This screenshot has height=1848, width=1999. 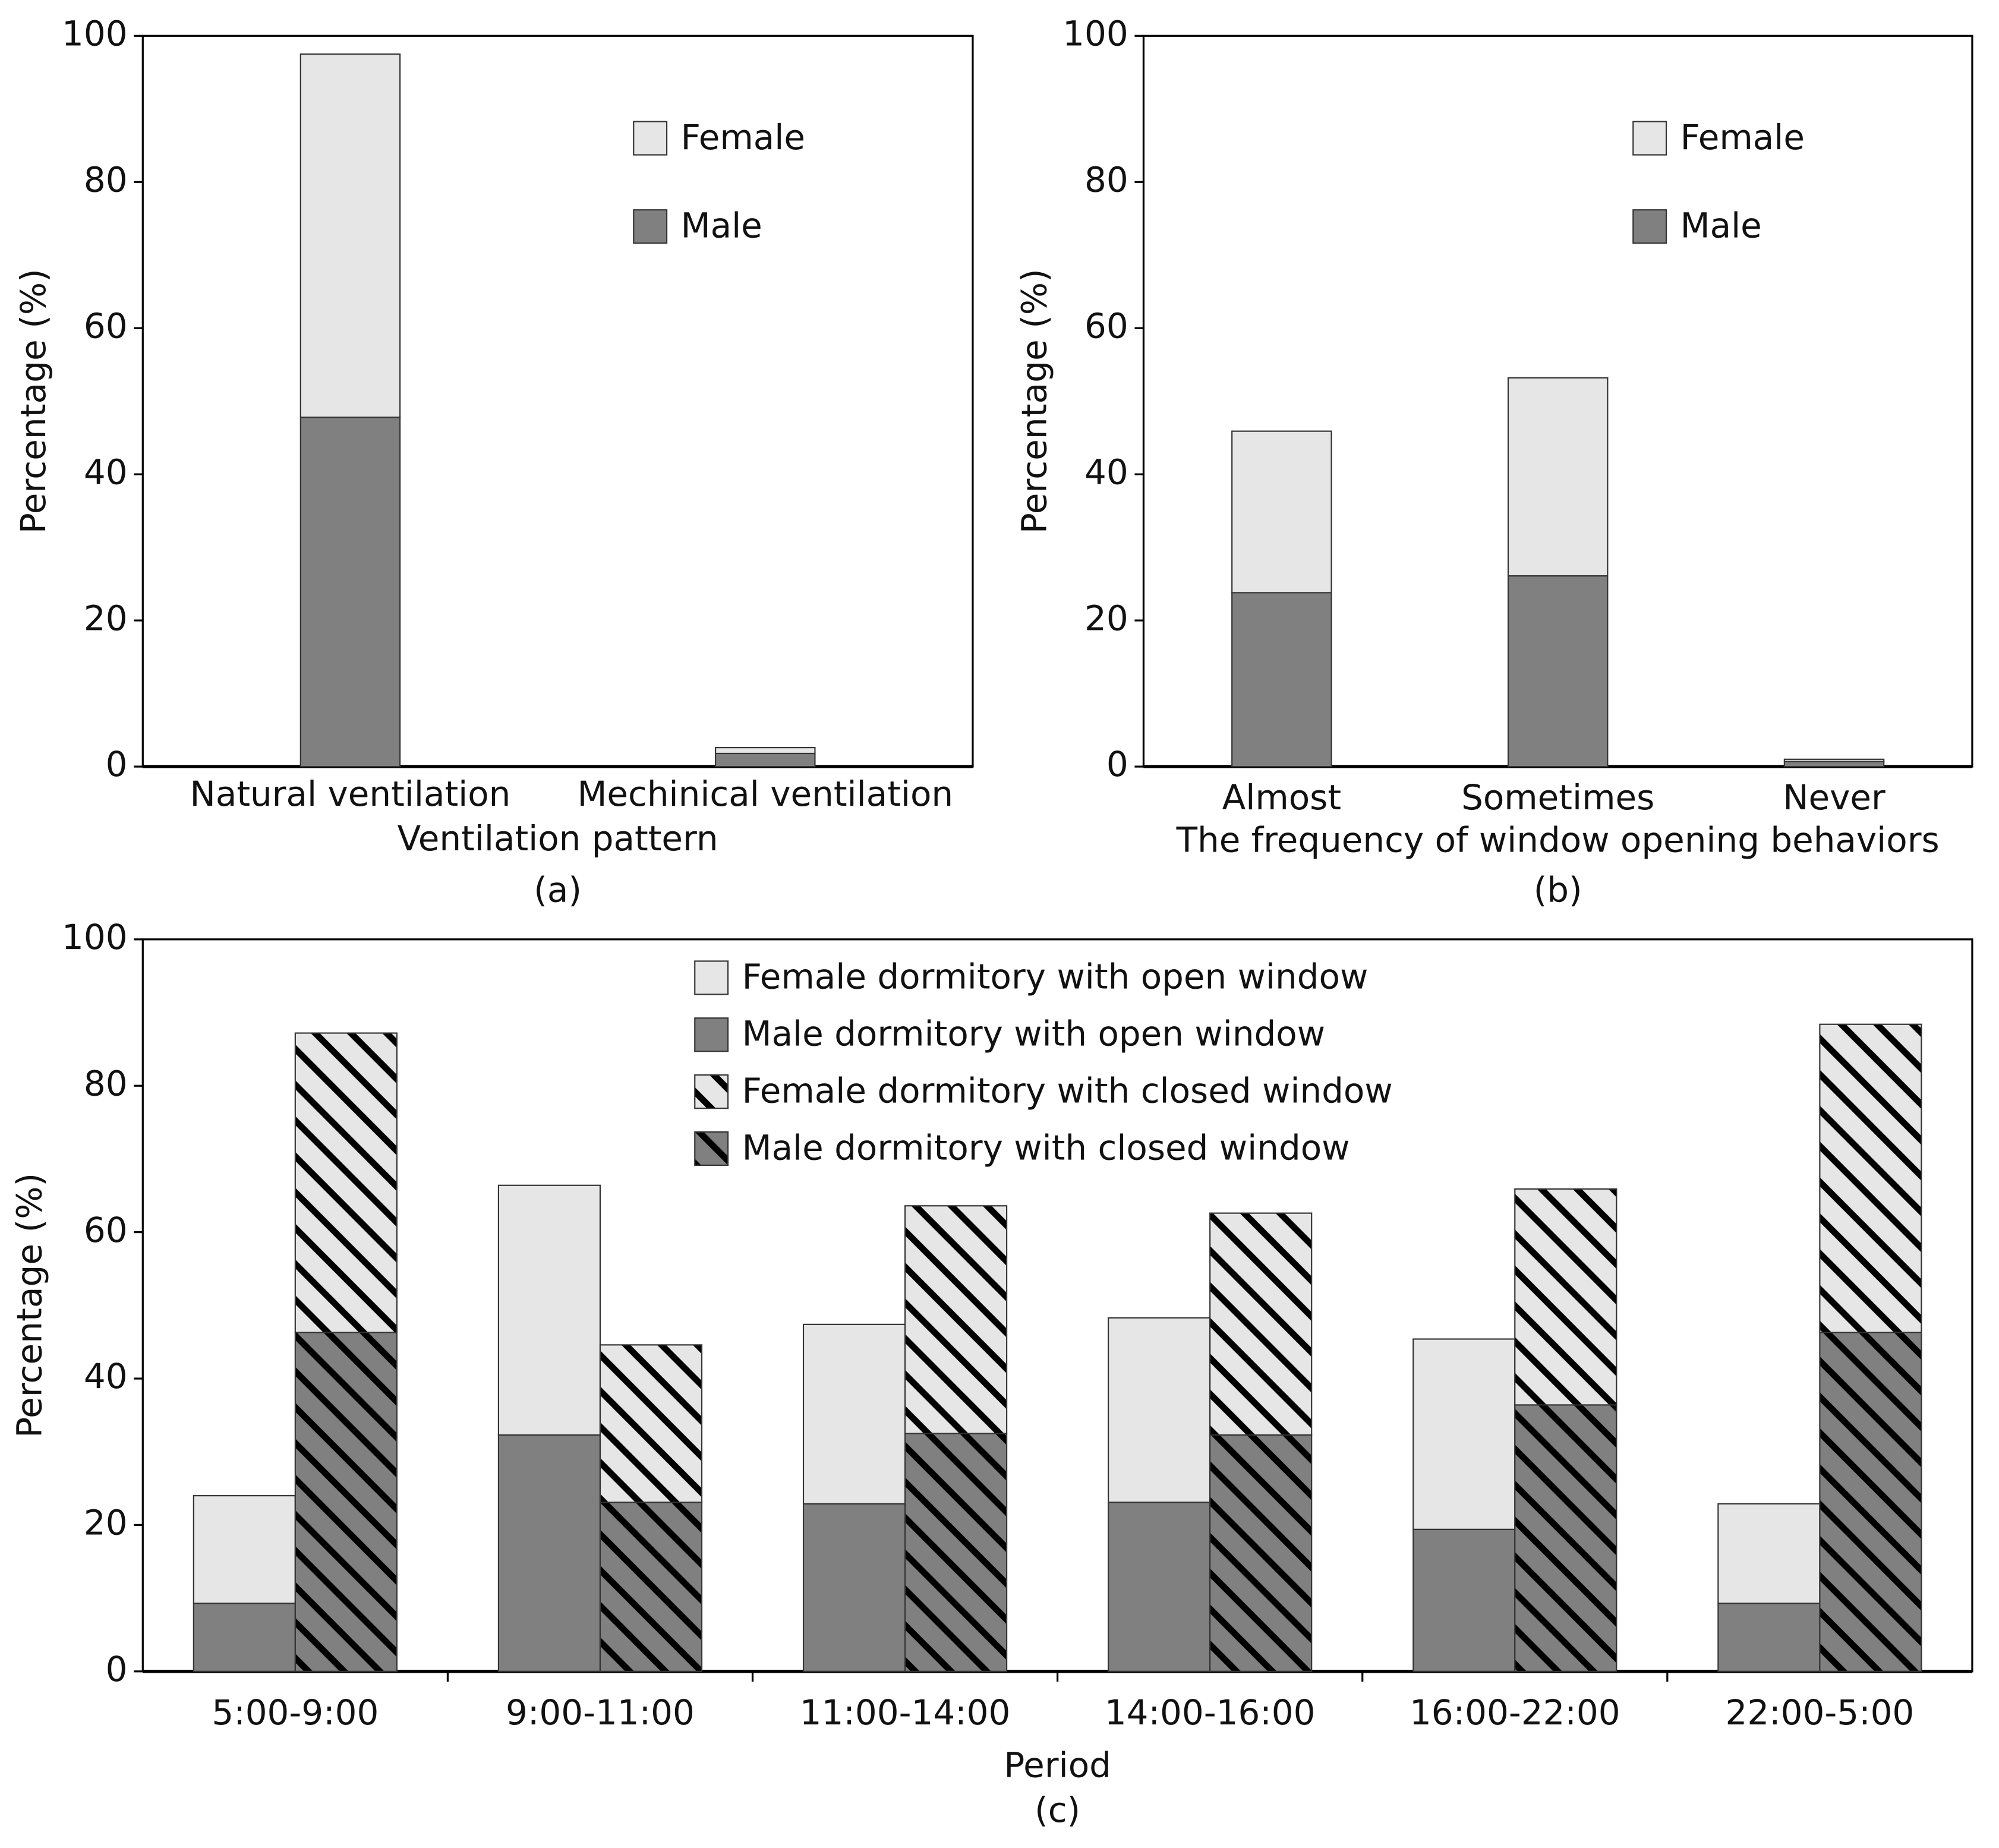 What do you see at coordinates (558, 838) in the screenshot?
I see `x-axis-label: Ventilation pattern` at bounding box center [558, 838].